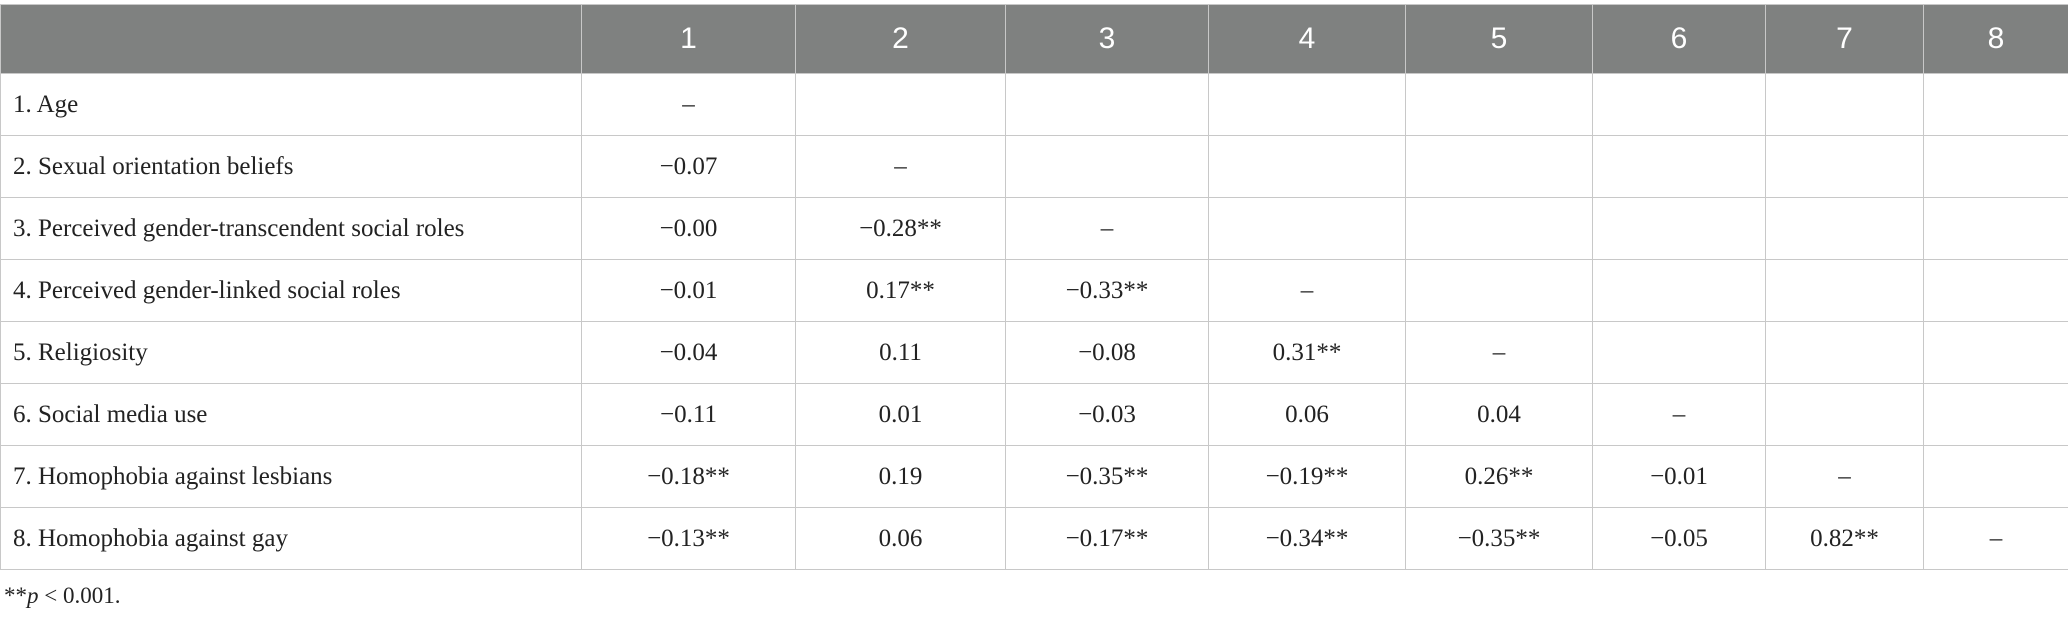  What do you see at coordinates (1499, 476) in the screenshot?
I see `correlation-cell: 0.26**` at bounding box center [1499, 476].